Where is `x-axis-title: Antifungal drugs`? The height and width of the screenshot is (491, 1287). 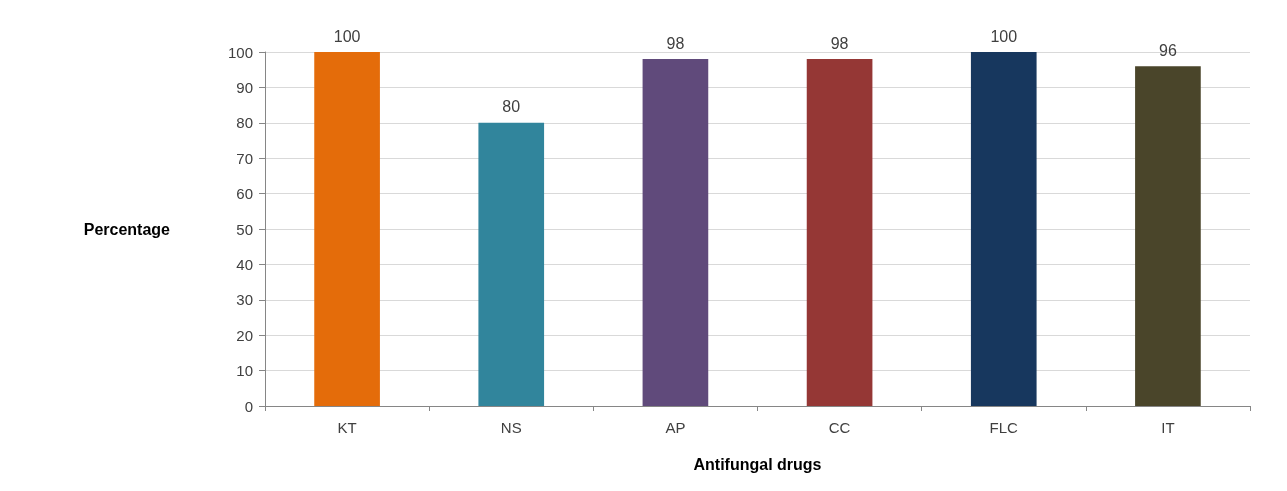
x-axis-title: Antifungal drugs is located at coordinates (757, 464).